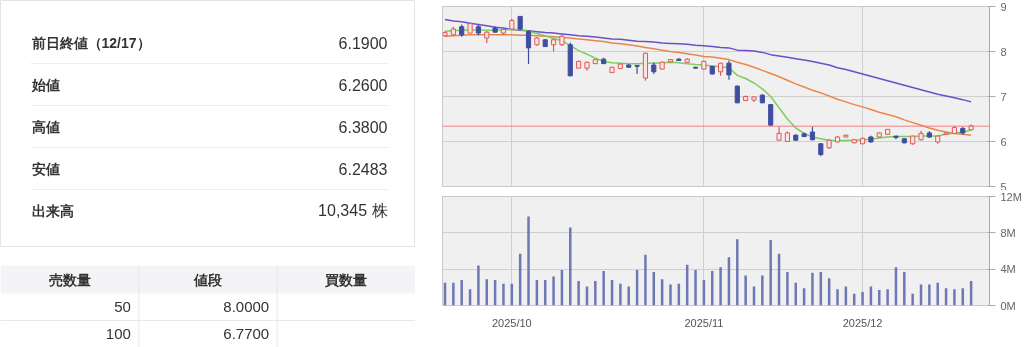  Describe the element at coordinates (69, 280) in the screenshot. I see `category-label: 売数量` at that location.